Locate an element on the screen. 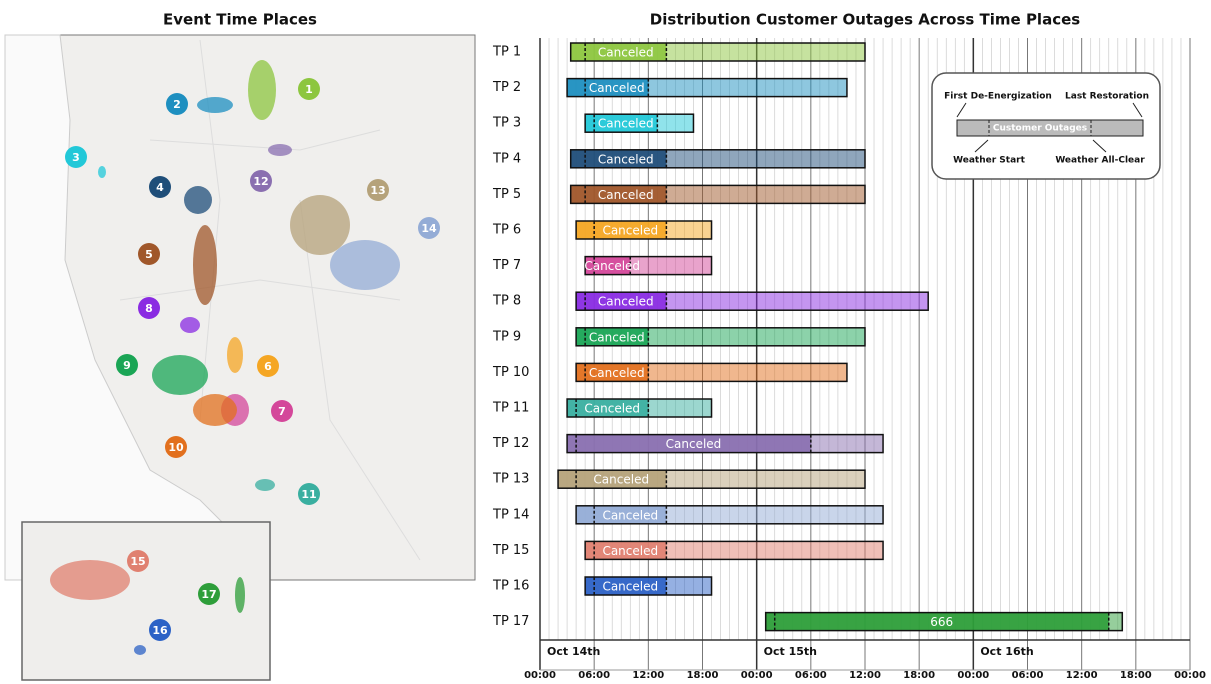 Image resolution: width=1211 pixels, height=684 pixels. bar-label: 666 is located at coordinates (941, 622).